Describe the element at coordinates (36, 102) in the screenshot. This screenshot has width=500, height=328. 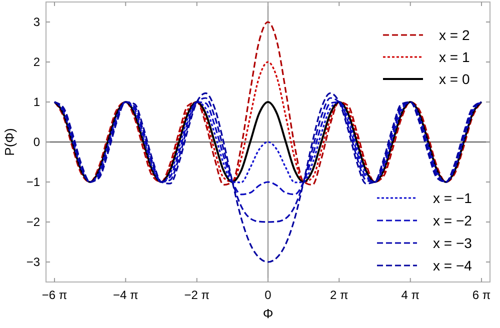
I see `y-tick-label: 1` at that location.